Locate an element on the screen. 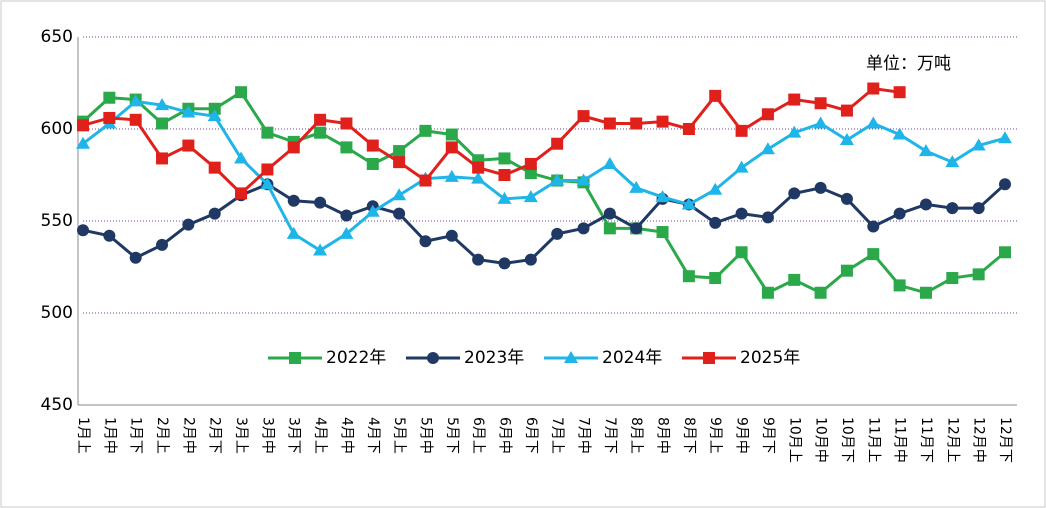 The height and width of the screenshot is (508, 1046). y-tick-label: 500 is located at coordinates (57, 313).